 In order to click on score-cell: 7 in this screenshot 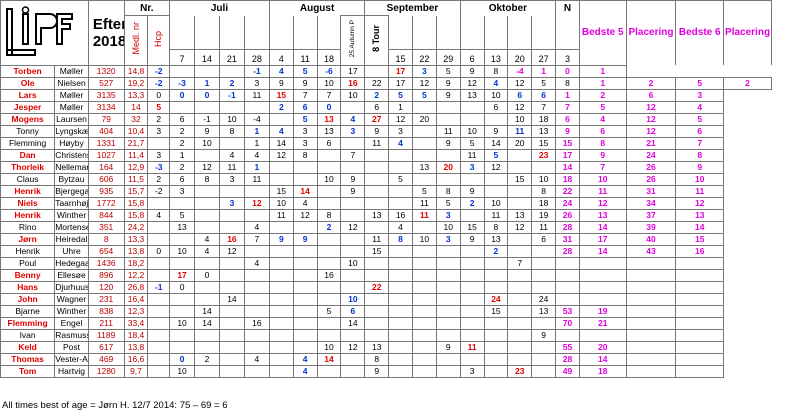, I will do `click(544, 107)`.